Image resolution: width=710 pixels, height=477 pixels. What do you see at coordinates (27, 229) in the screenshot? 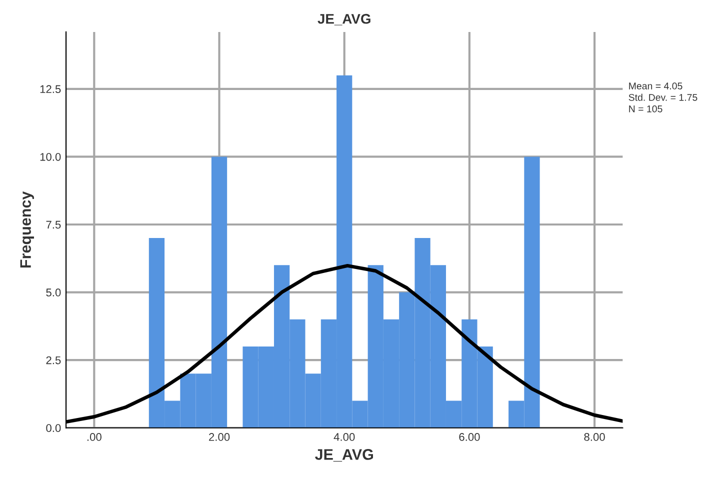
I see `y-axis-title: Frequency` at bounding box center [27, 229].